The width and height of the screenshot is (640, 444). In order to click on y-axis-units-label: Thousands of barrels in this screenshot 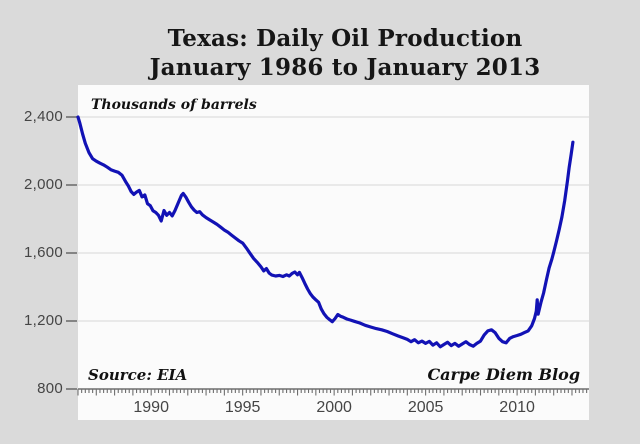, I will do `click(174, 105)`.